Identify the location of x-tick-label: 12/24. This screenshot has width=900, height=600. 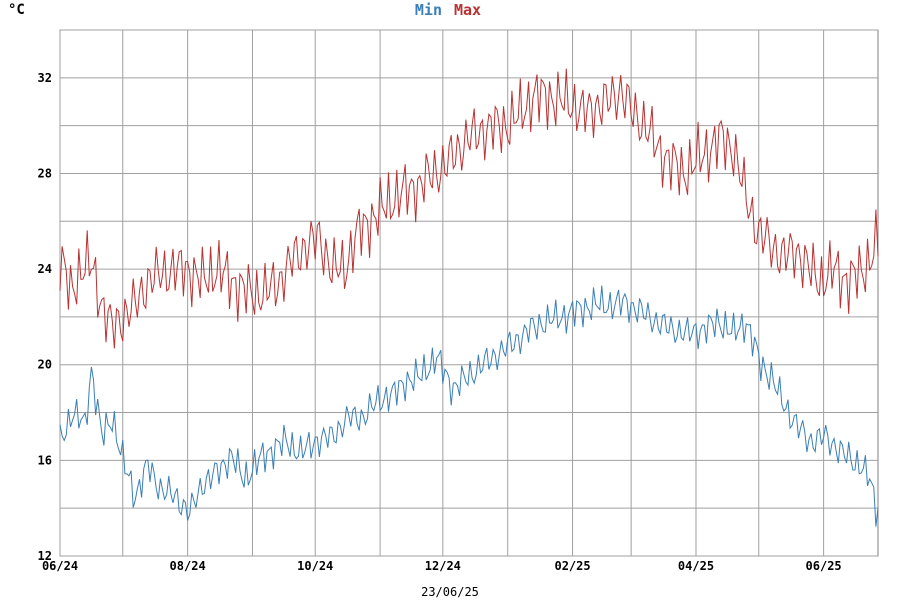
(443, 566).